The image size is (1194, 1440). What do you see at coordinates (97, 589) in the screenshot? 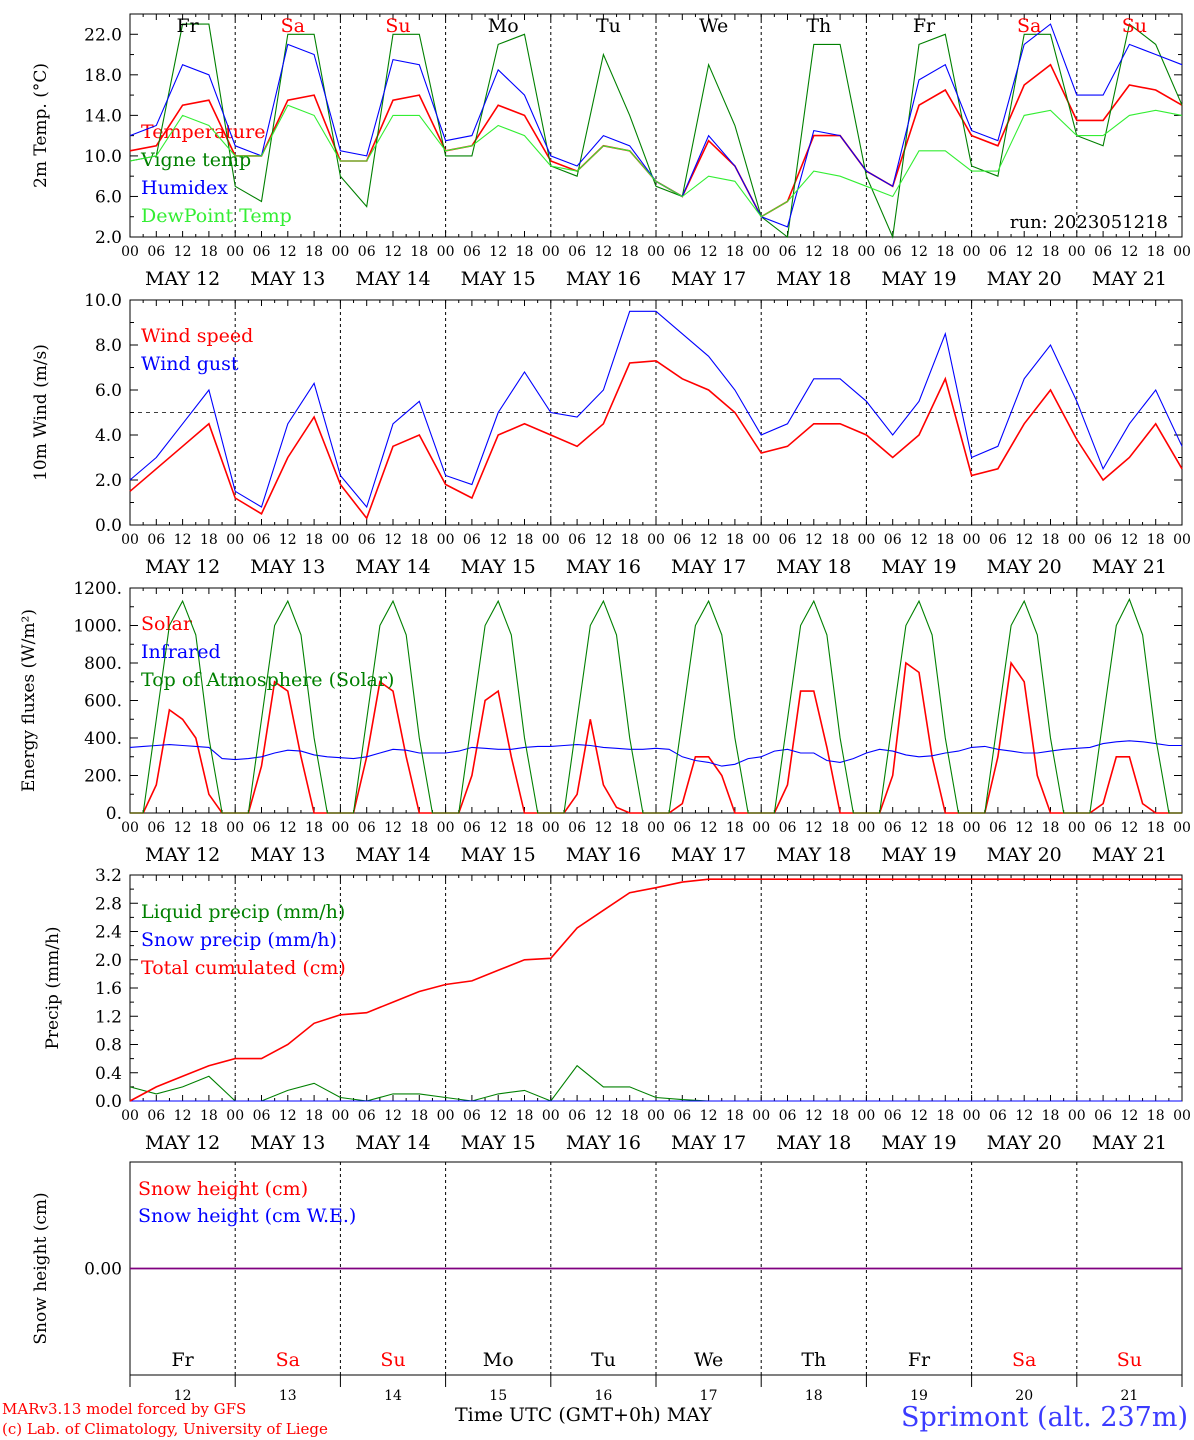
I see `y-tick-label: 1200.` at bounding box center [97, 589].